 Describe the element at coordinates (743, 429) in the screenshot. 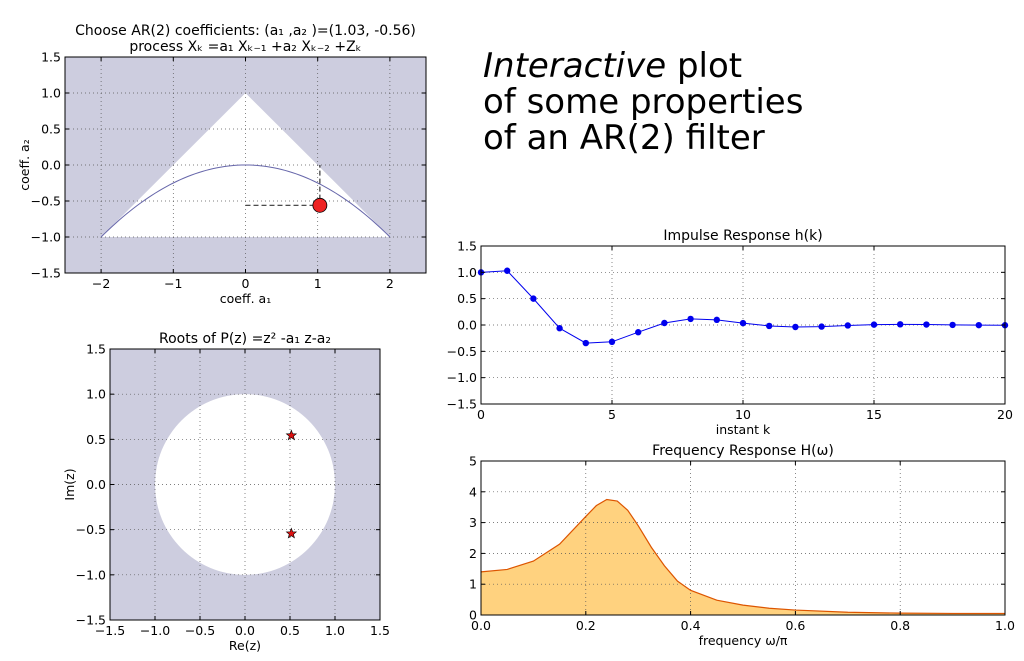

I see `x-axis-label: instant k` at that location.